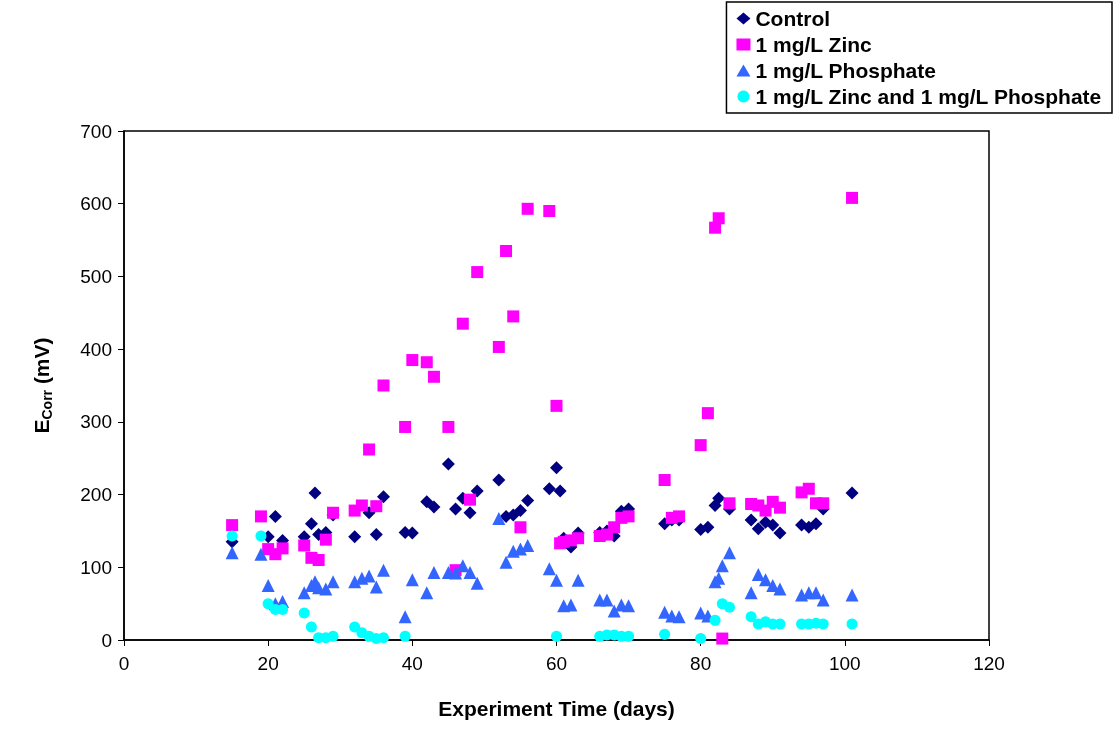 The height and width of the screenshot is (751, 1114). I want to click on y-tick-label: 100, so click(96, 567).